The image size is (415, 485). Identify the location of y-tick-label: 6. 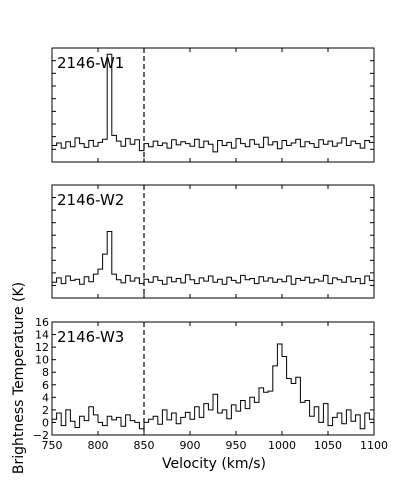
(45, 385).